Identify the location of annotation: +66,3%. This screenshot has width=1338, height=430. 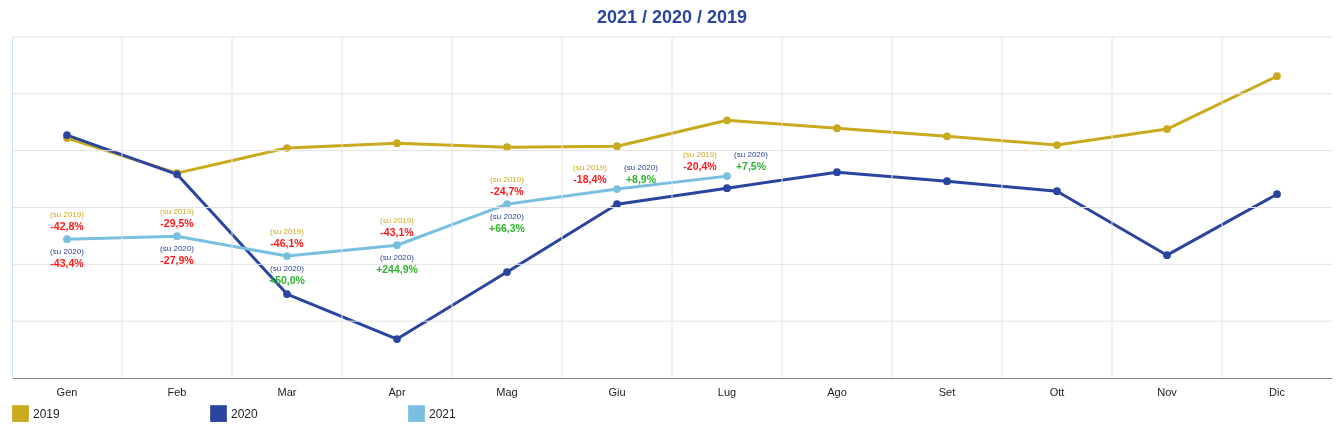
(507, 228).